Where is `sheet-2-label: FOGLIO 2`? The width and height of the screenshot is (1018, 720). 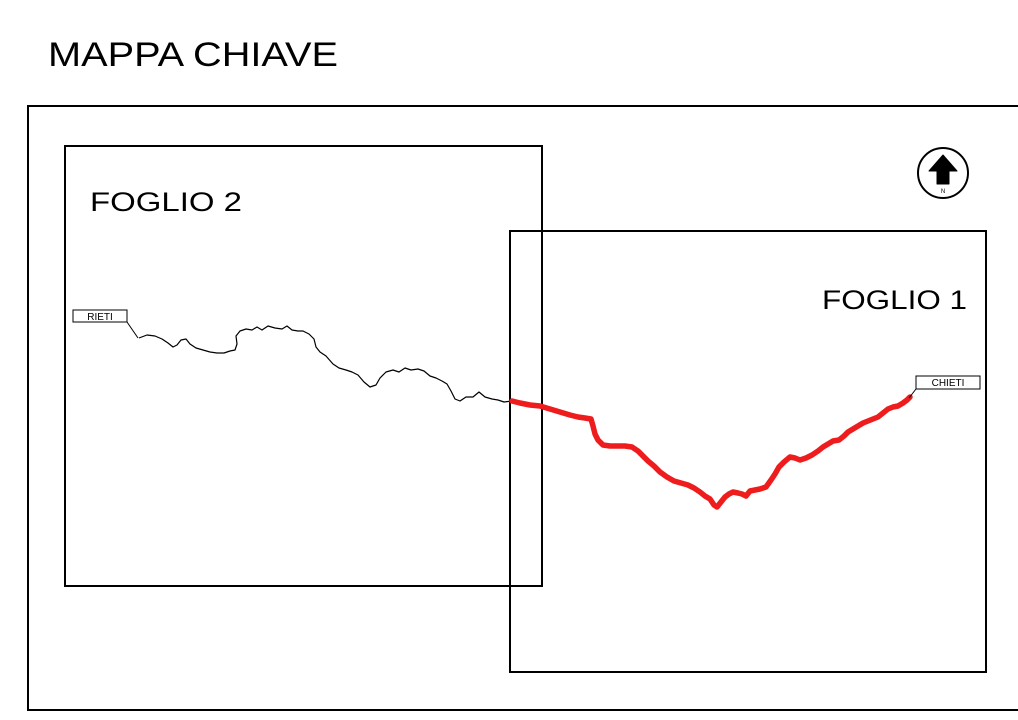 sheet-2-label: FOGLIO 2 is located at coordinates (166, 202).